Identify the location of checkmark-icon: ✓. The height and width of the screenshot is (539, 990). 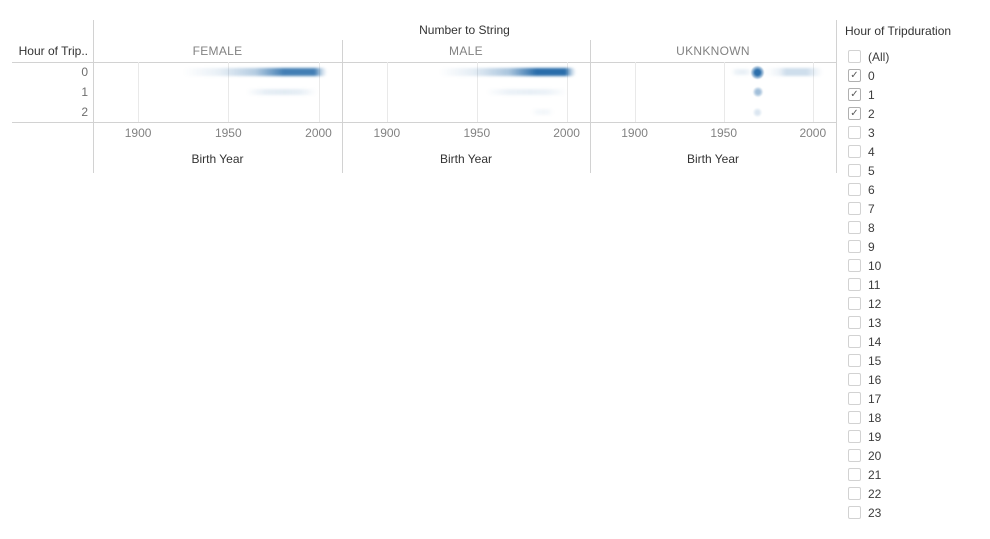
(854, 113).